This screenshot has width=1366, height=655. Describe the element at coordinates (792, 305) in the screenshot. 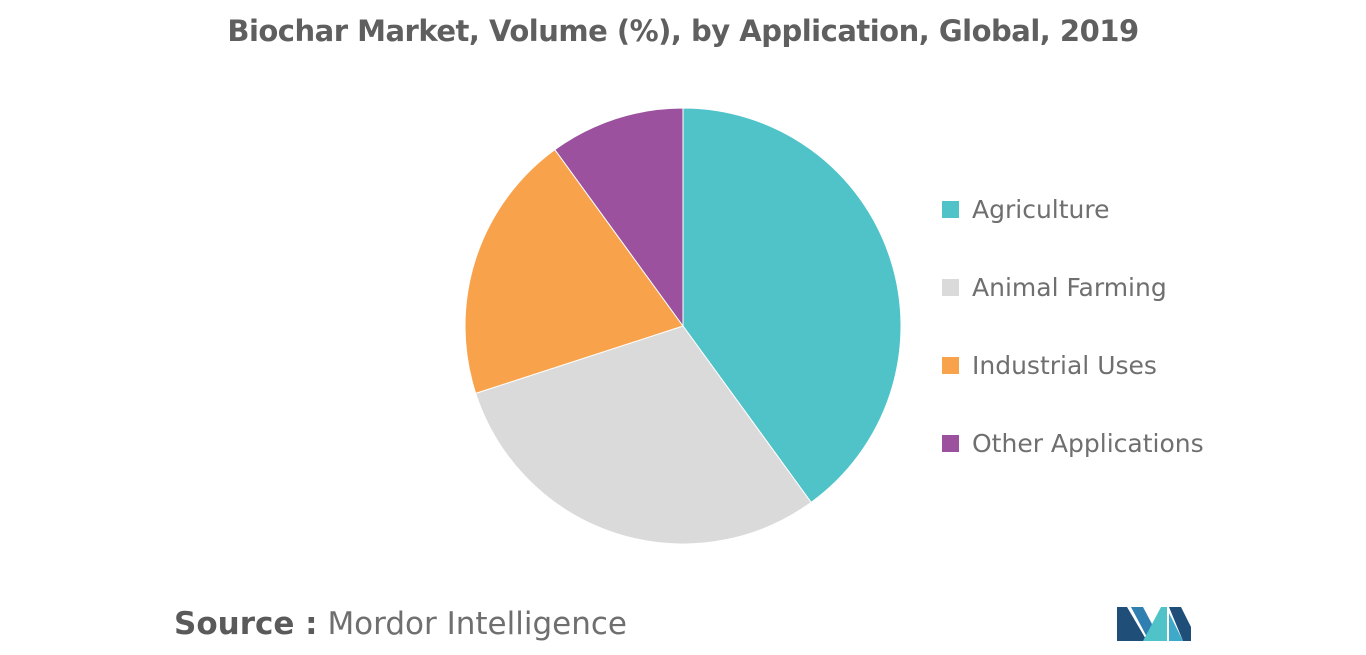

I see `pie-slice-agriculture` at that location.